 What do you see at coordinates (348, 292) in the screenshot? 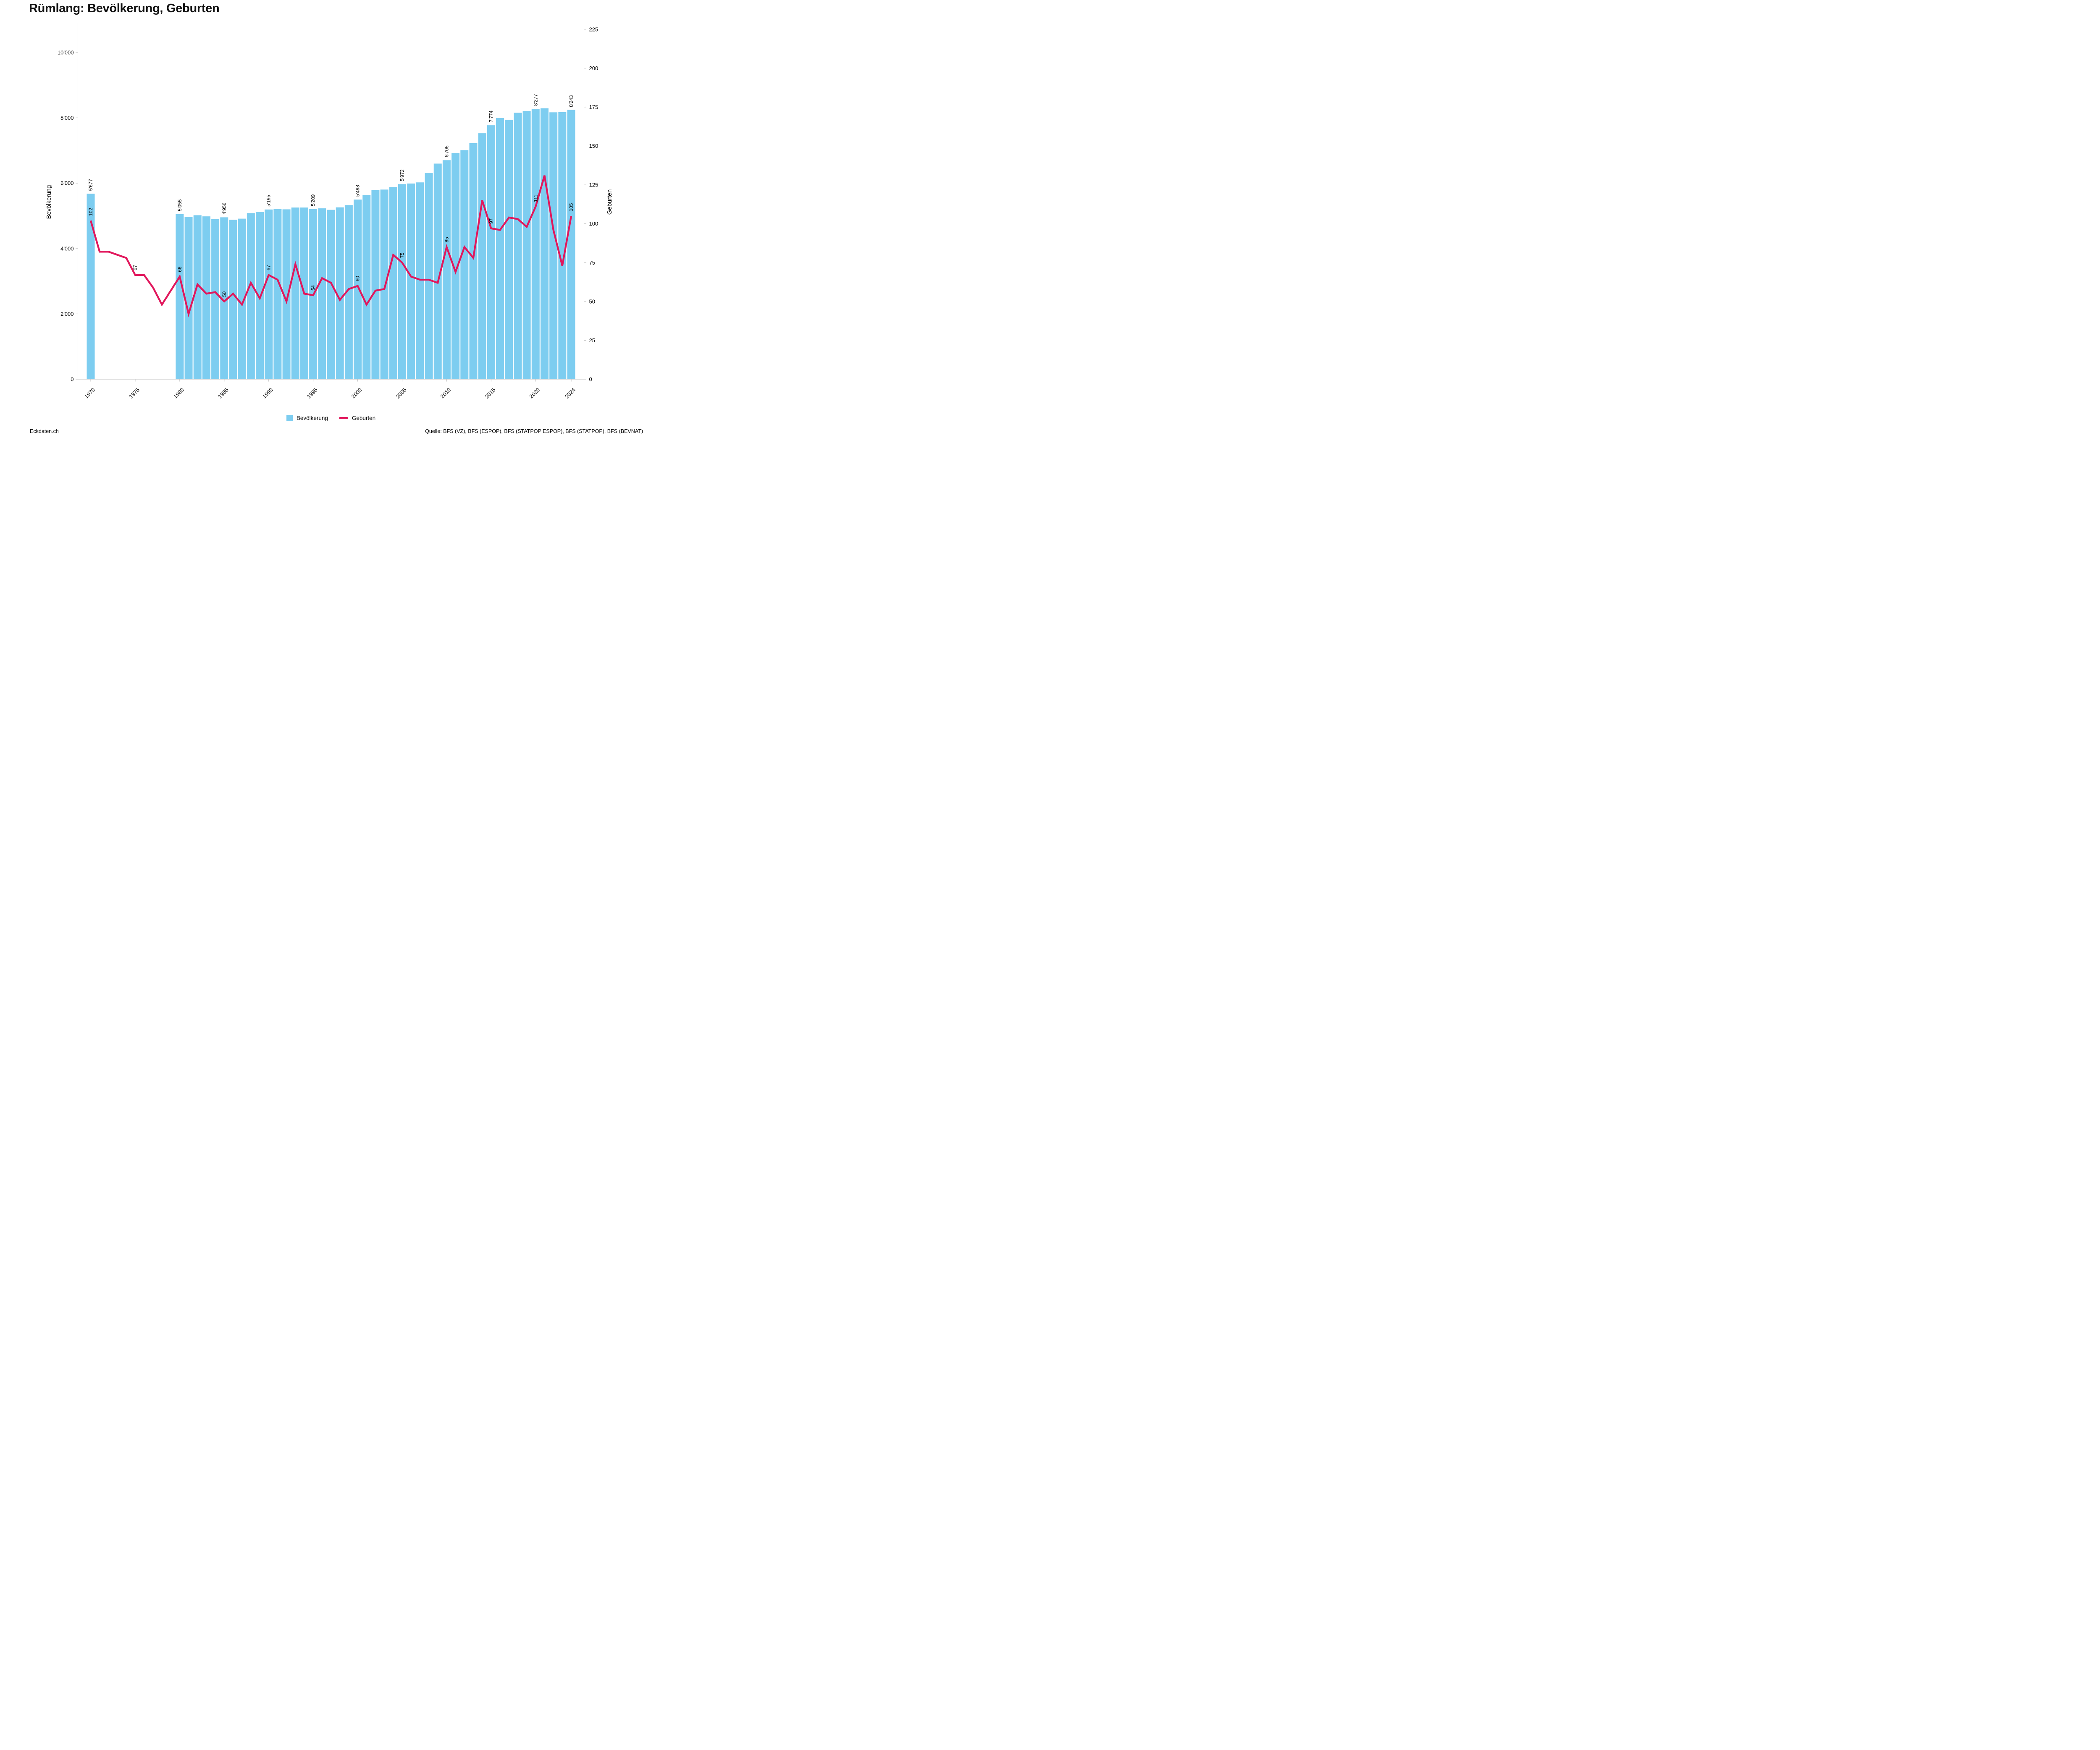
I see `population-bar-1999` at bounding box center [348, 292].